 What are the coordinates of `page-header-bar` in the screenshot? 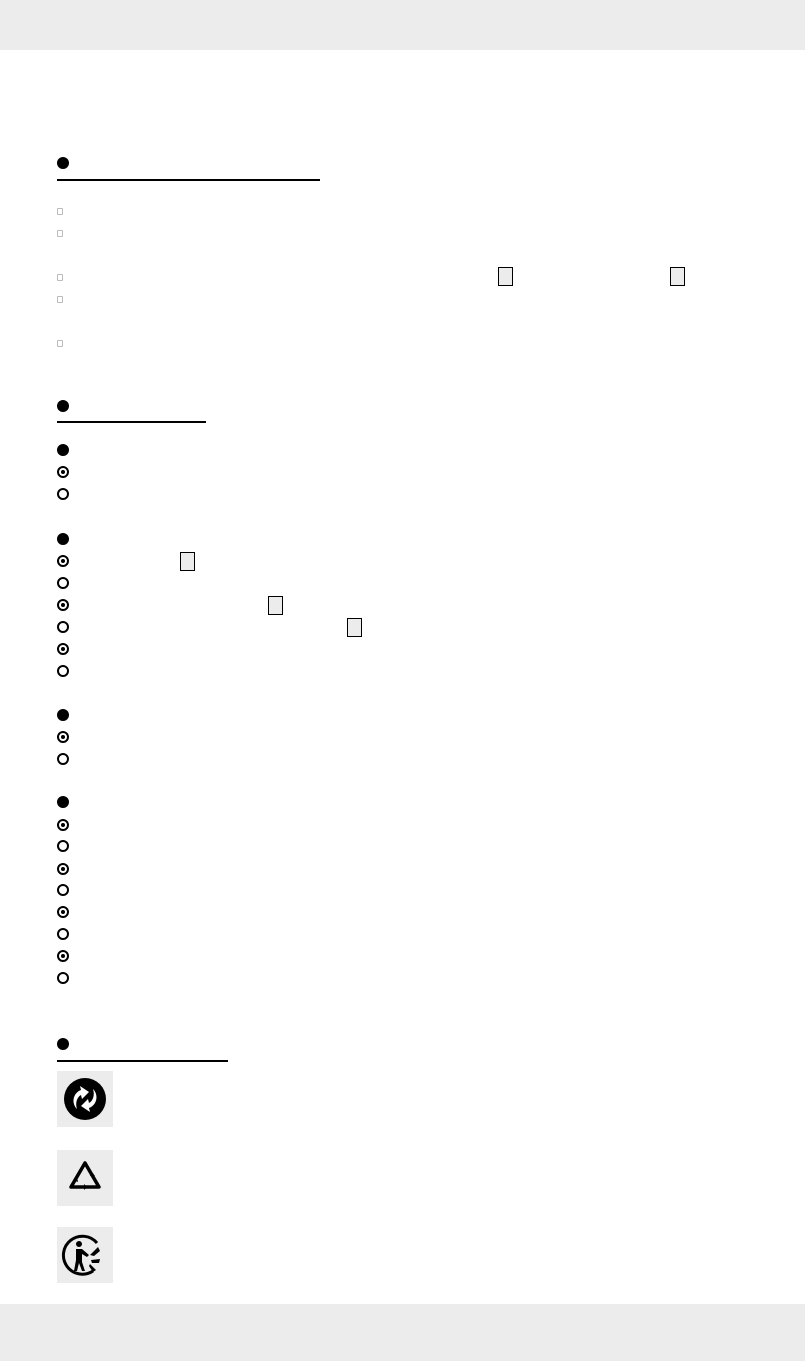 It's located at (402, 25).